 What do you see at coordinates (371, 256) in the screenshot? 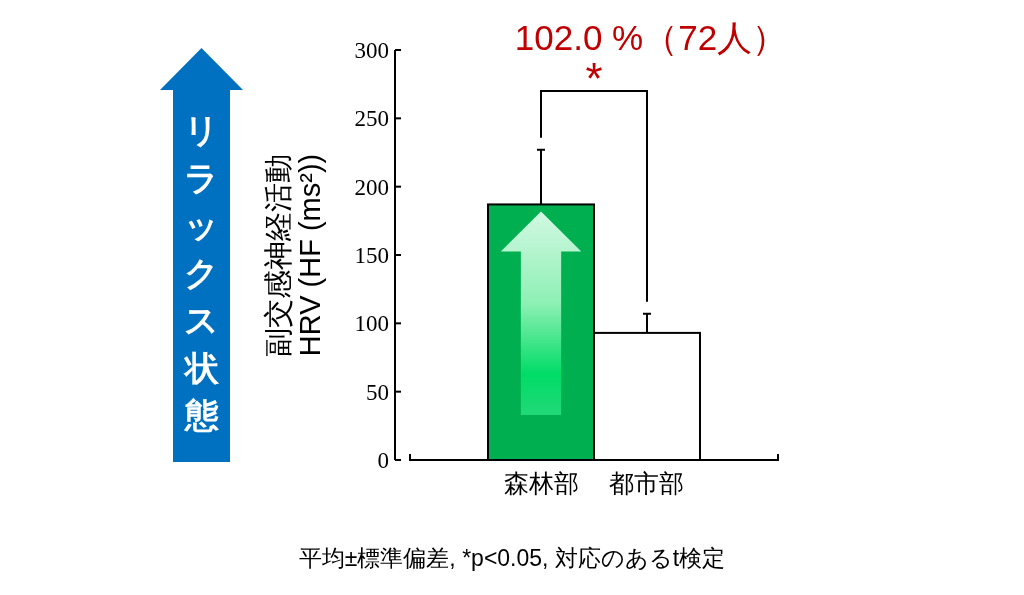
I see `y-tick-label: 150` at bounding box center [371, 256].